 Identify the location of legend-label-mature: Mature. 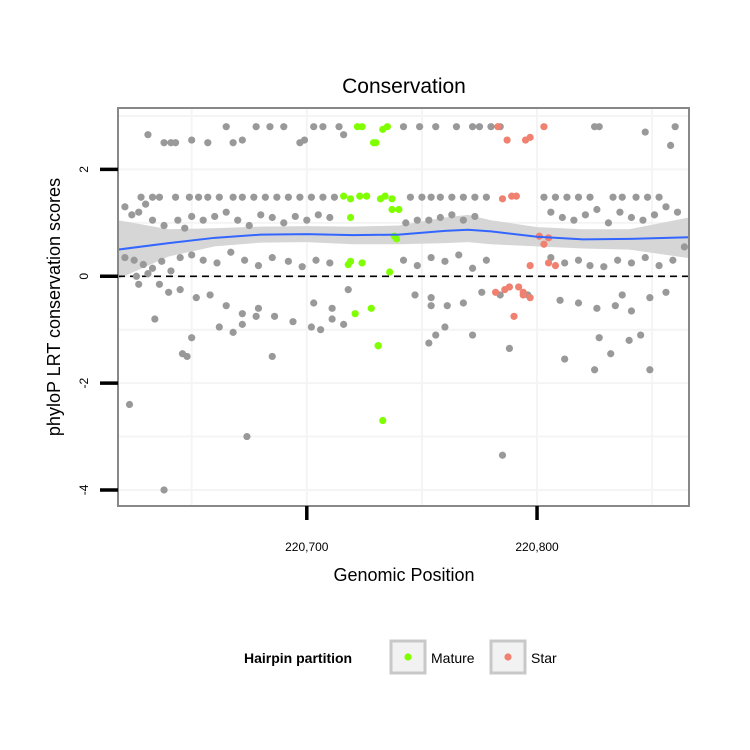
(453, 658).